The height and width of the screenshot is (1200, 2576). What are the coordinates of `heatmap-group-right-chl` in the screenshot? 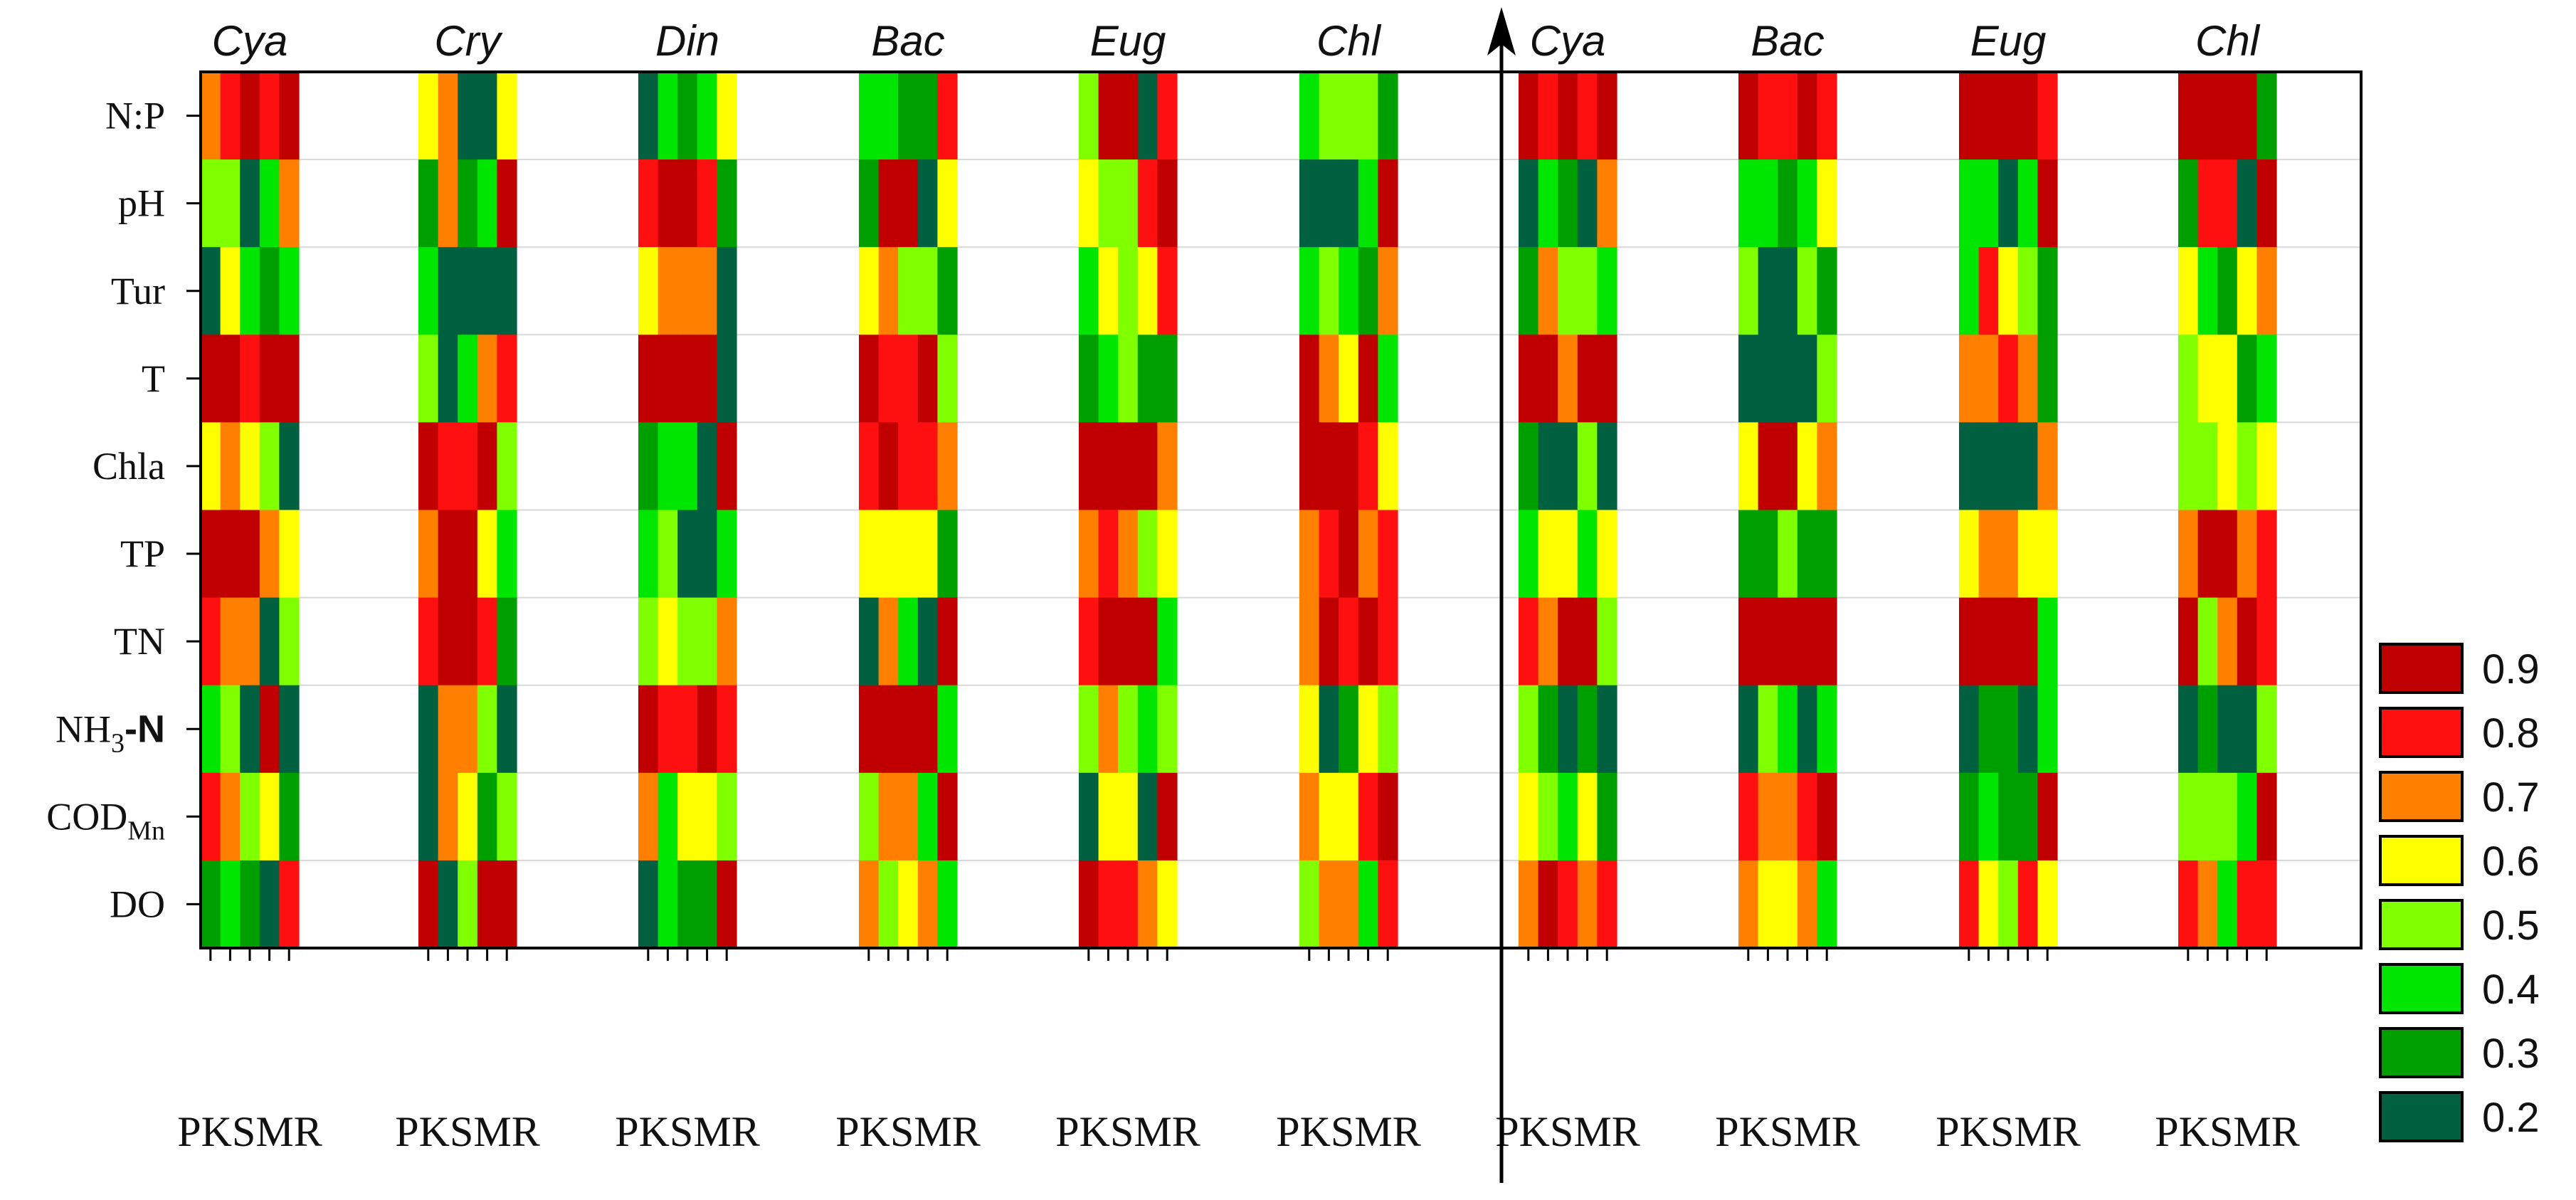 It's located at (2227, 511).